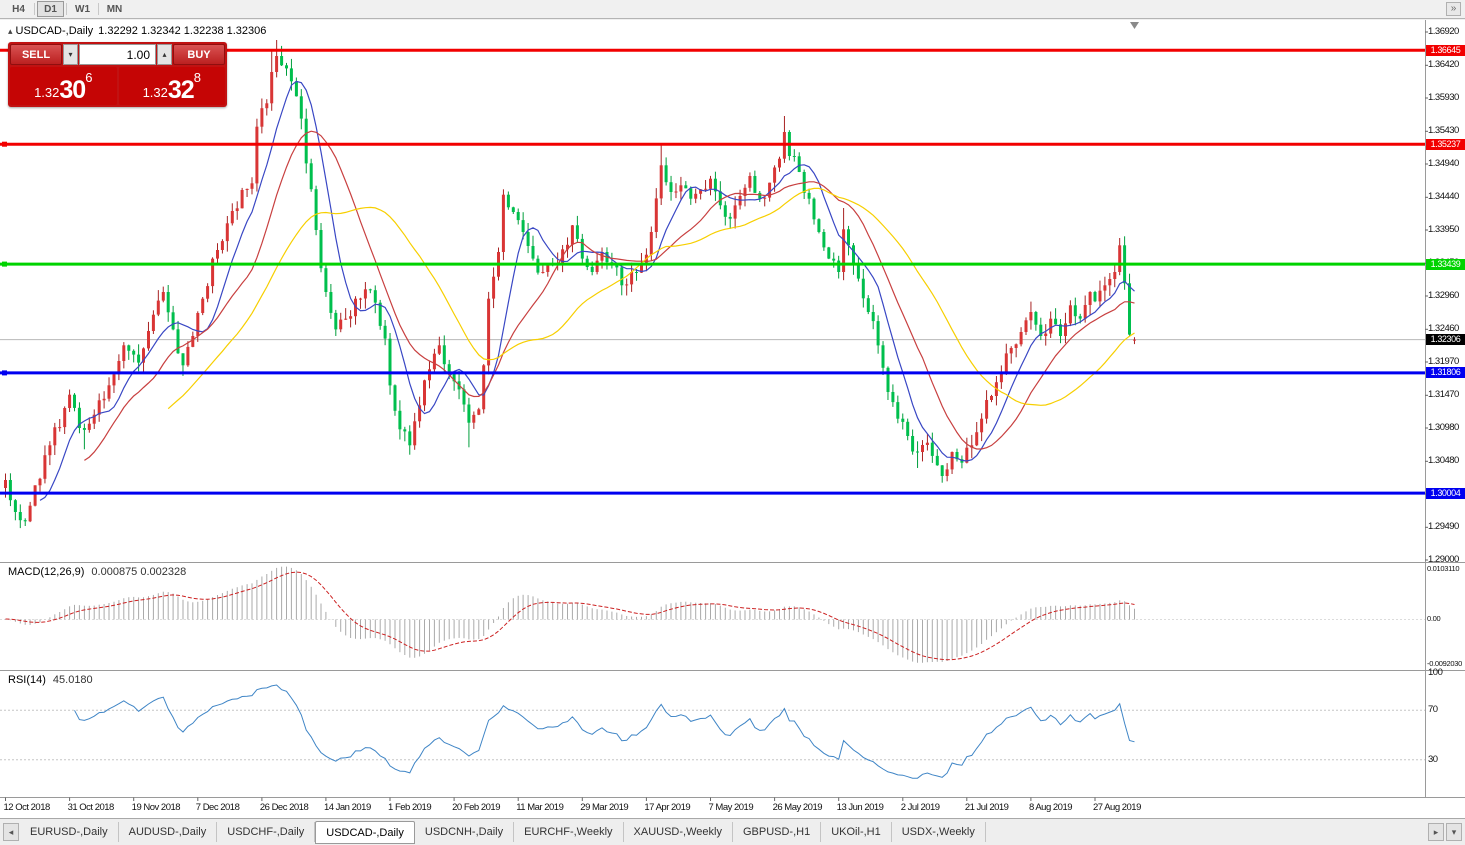  I want to click on tab-audusd-daily: AUDUSD-,Daily, so click(168, 832).